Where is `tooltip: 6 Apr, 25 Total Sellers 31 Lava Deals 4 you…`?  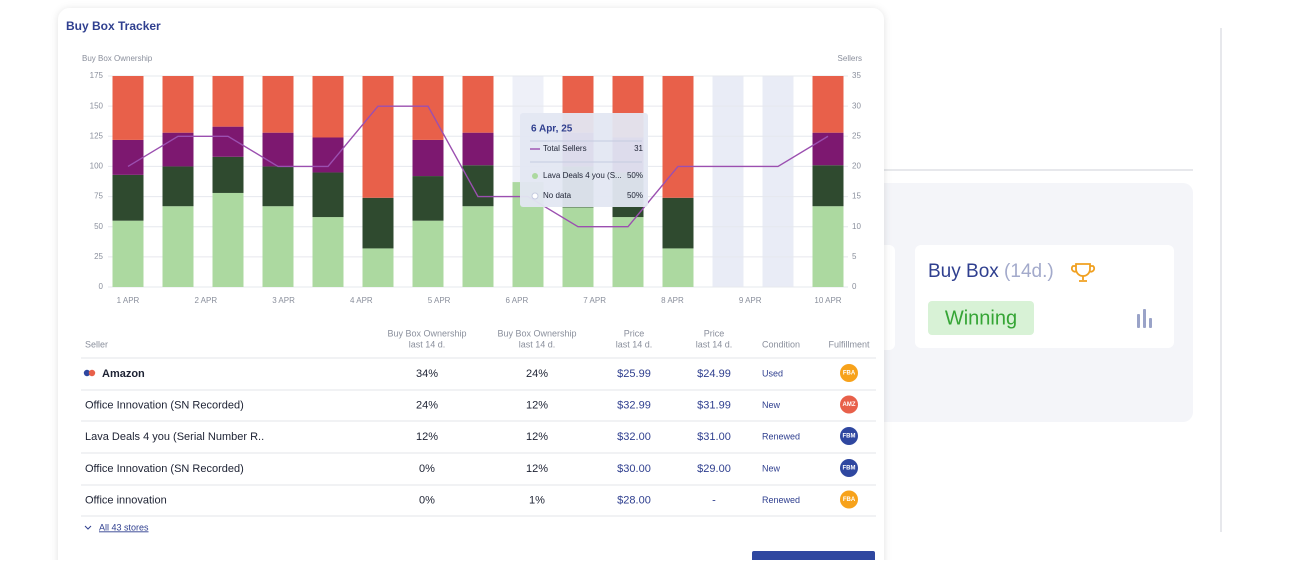 tooltip: 6 Apr, 25 Total Sellers 31 Lava Deals 4 you… is located at coordinates (584, 160).